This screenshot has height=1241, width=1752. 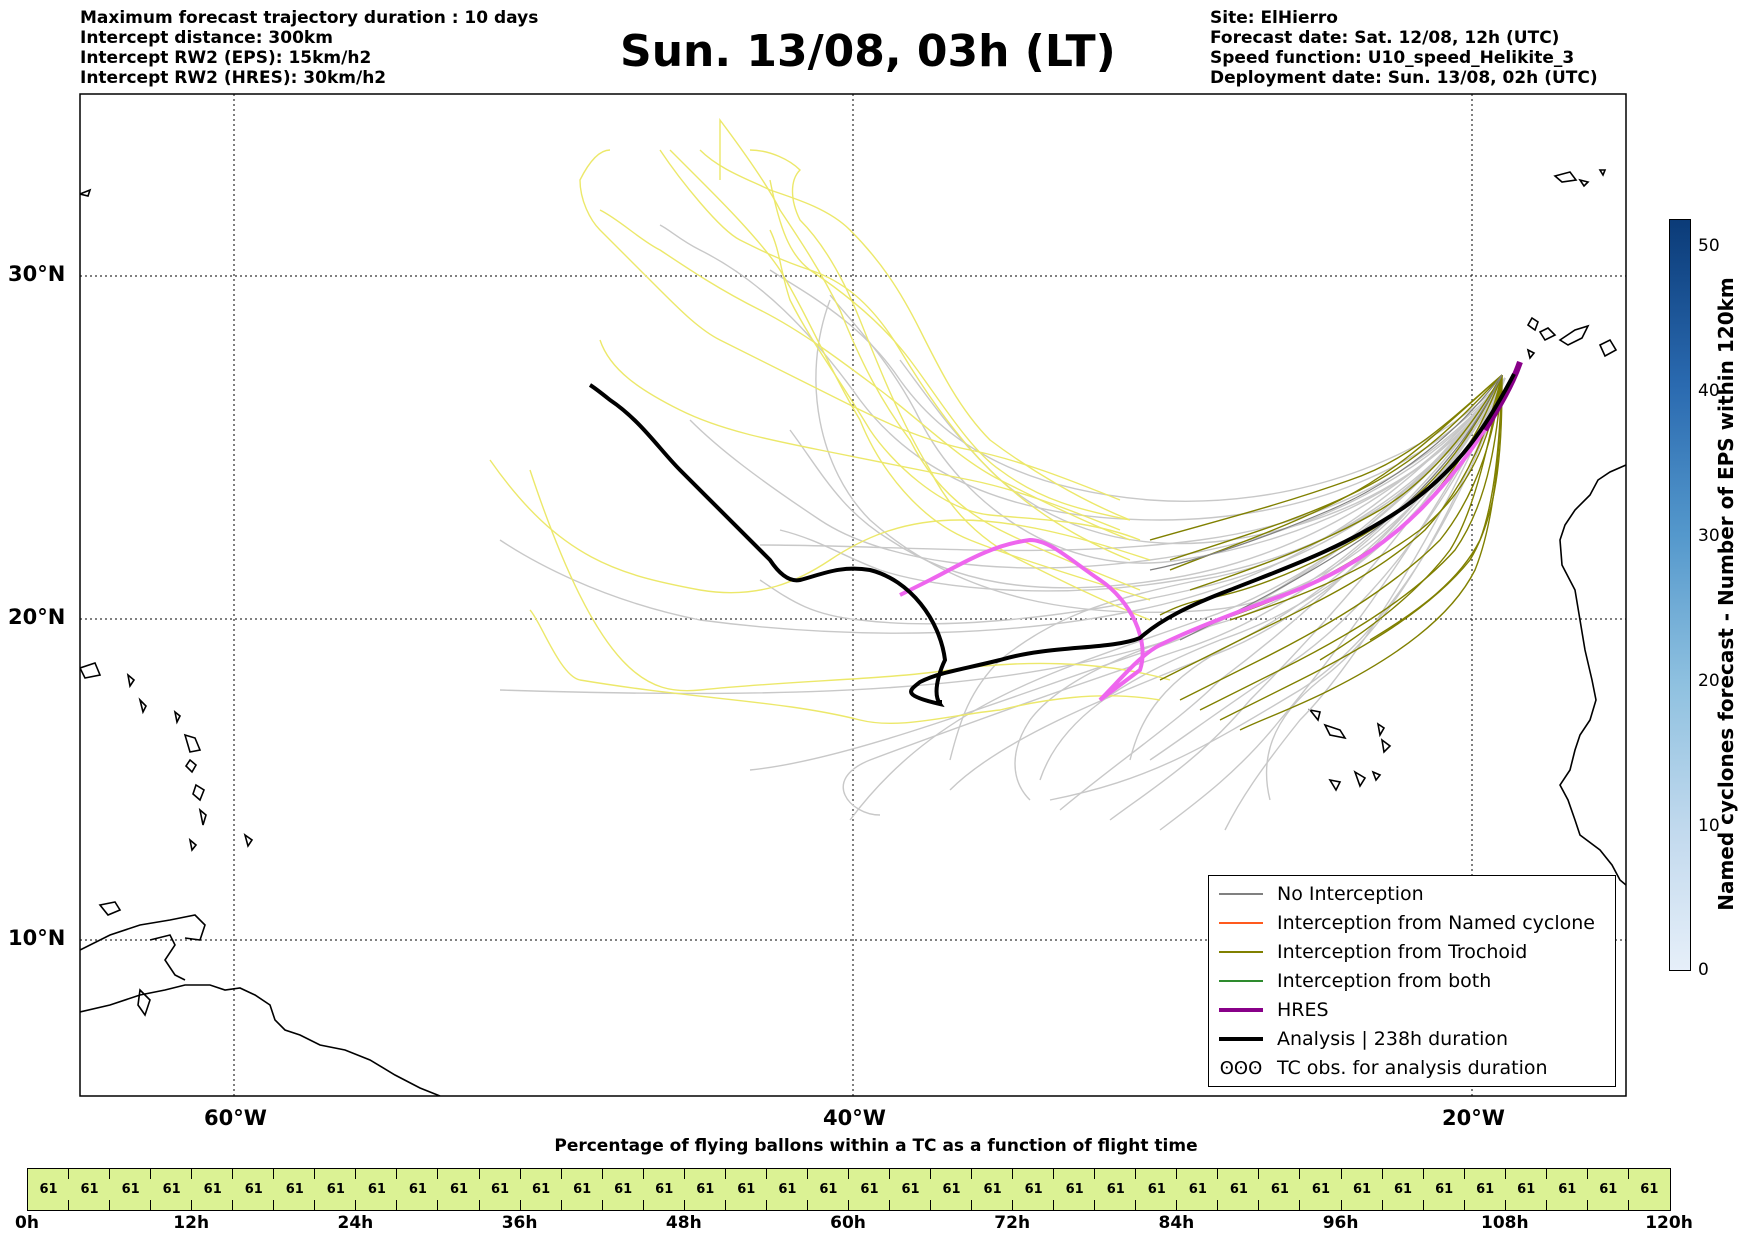 I want to click on coastline-africa, so click(x=1592, y=675).